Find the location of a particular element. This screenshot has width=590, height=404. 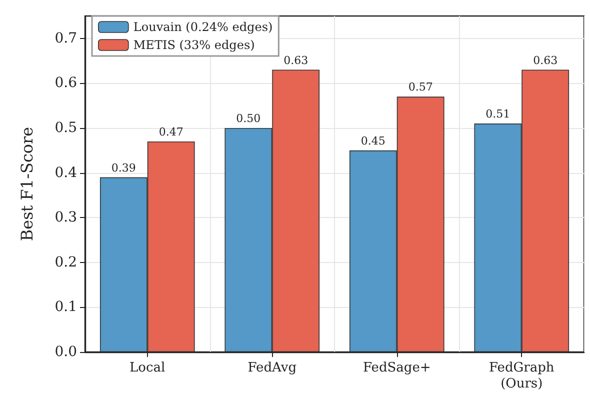

y-tick-label: 0.0 is located at coordinates (65, 352).